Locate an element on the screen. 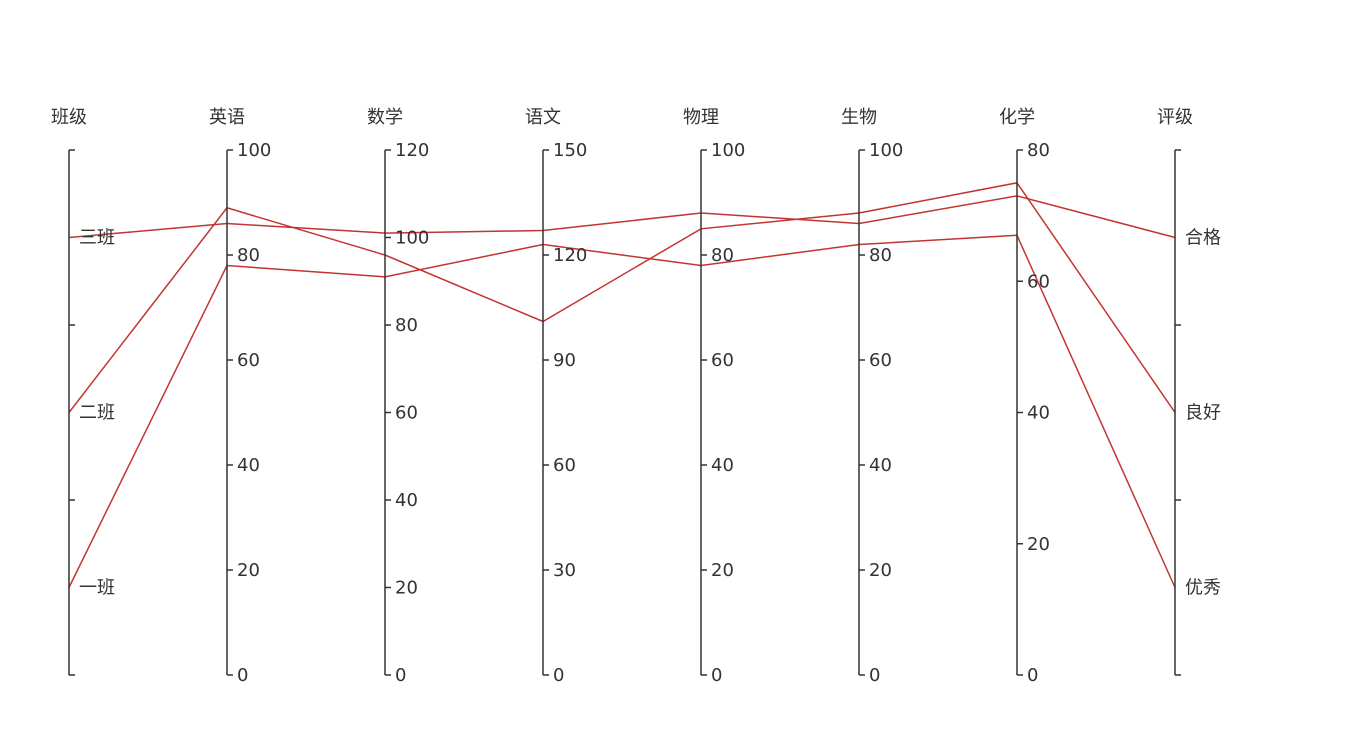 This screenshot has width=1350, height=750. tick-label: 90 is located at coordinates (564, 360).